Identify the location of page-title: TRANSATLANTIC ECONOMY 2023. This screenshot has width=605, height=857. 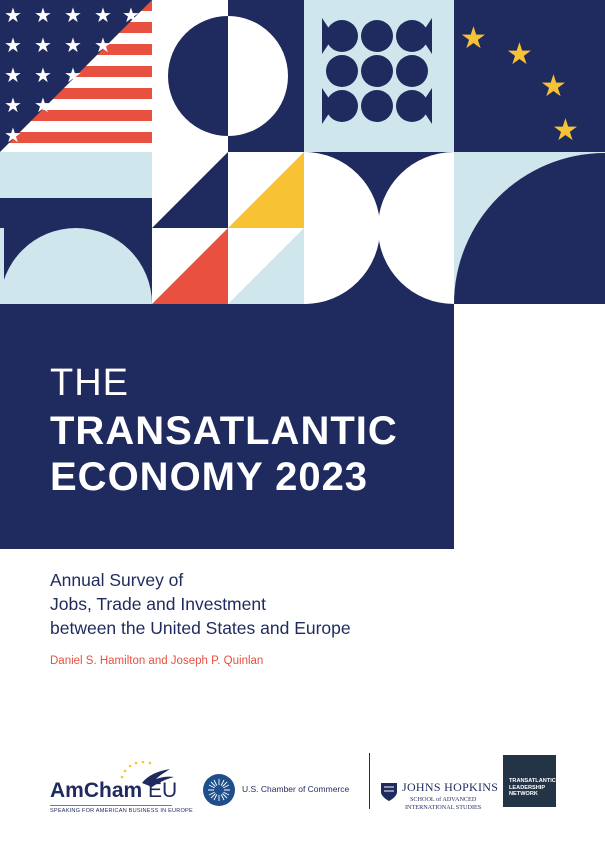
(224, 454).